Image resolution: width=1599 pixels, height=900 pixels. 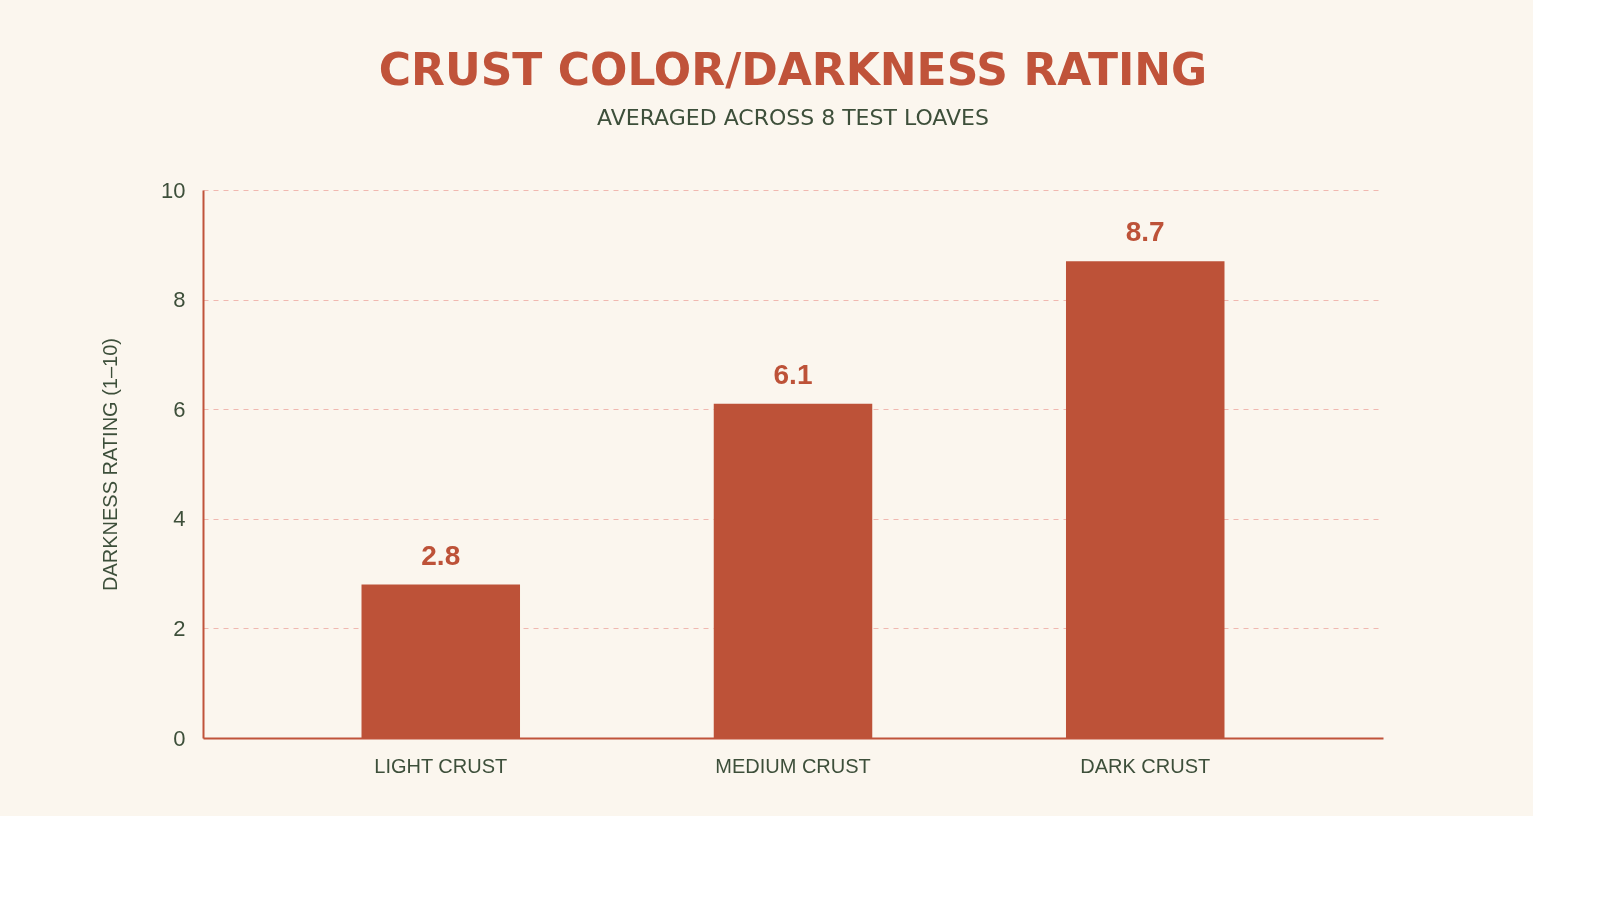 What do you see at coordinates (110, 464) in the screenshot?
I see `y-axis-title: DARKNESS RATING (1–10)` at bounding box center [110, 464].